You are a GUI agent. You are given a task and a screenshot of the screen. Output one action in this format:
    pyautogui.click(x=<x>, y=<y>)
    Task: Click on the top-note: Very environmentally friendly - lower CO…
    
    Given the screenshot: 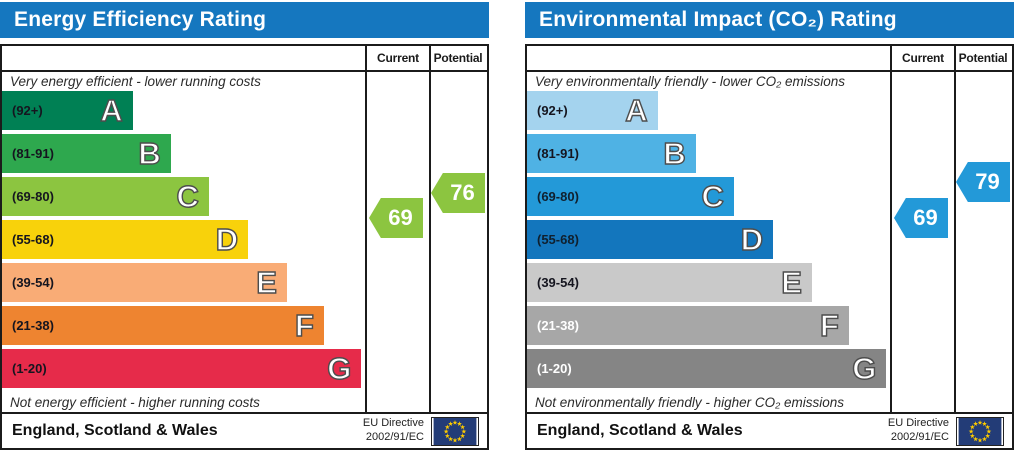 What is the action you would take?
    pyautogui.click(x=690, y=81)
    